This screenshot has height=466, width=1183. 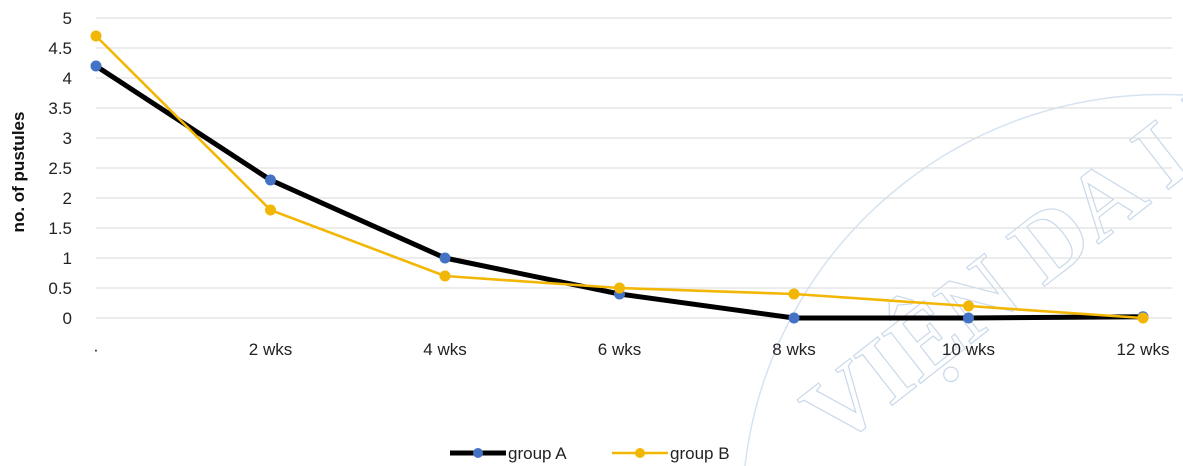 What do you see at coordinates (67, 198) in the screenshot?
I see `y-tick-label: 2` at bounding box center [67, 198].